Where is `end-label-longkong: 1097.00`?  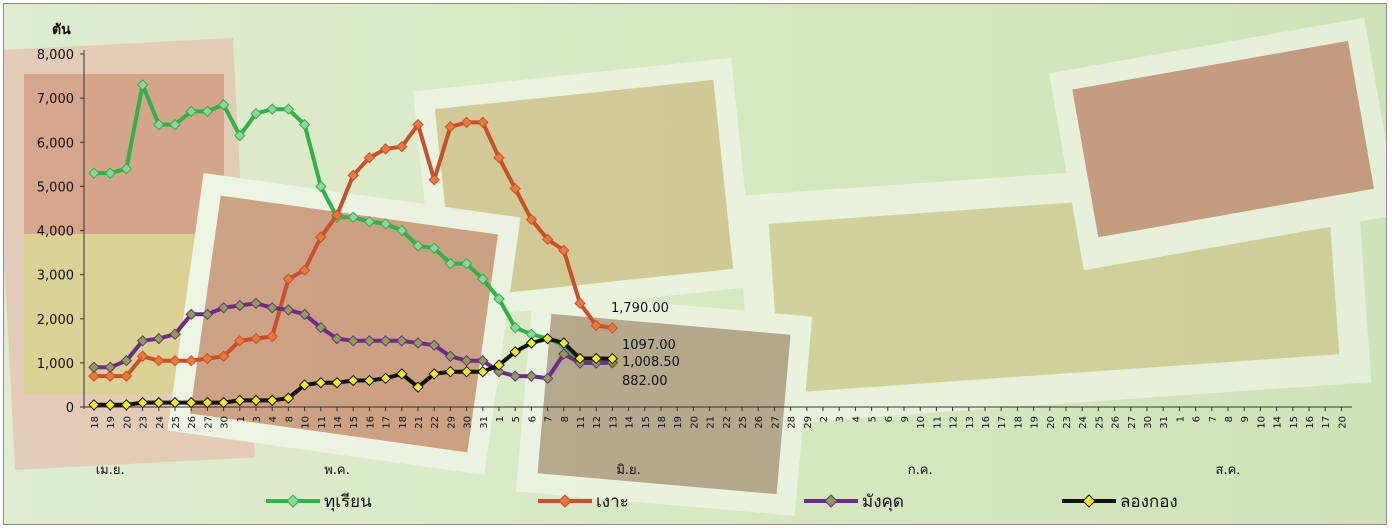 end-label-longkong: 1097.00 is located at coordinates (649, 345).